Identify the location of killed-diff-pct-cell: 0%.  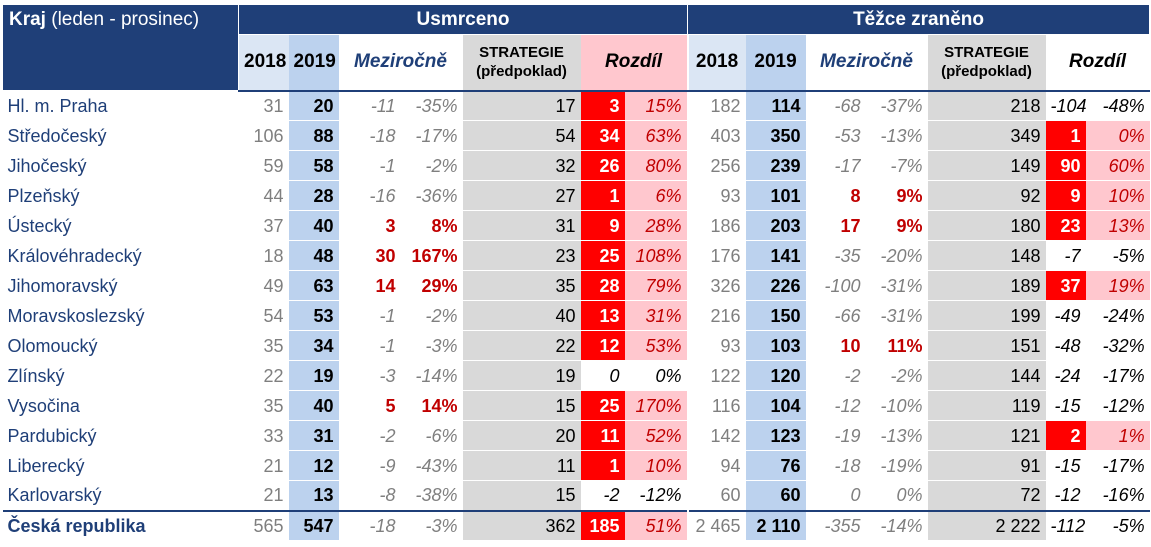
(656, 375).